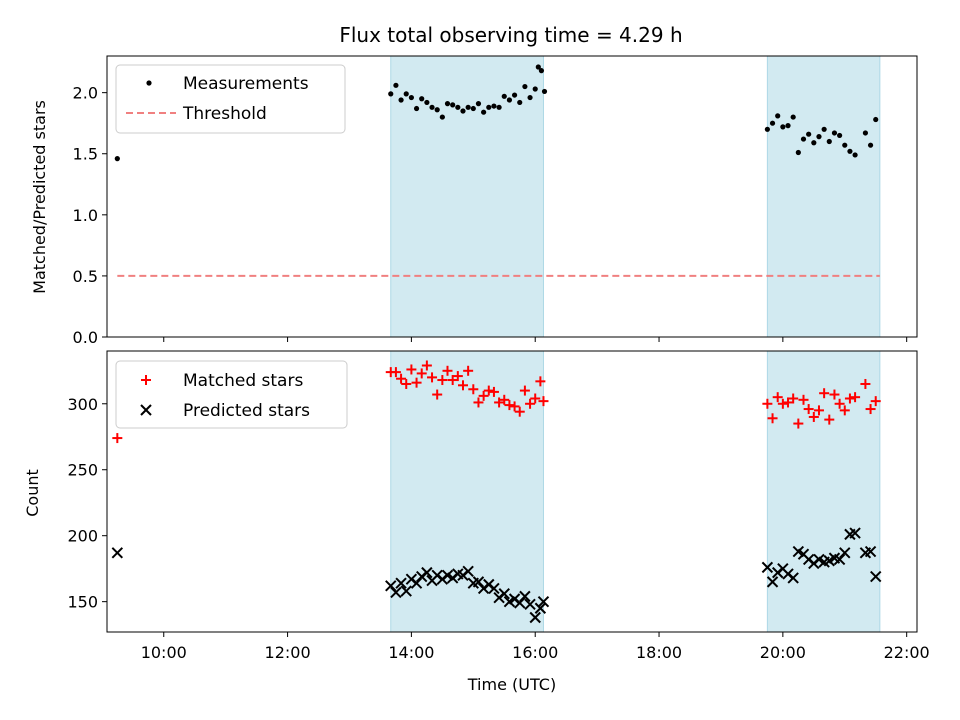 The image size is (960, 720). Describe the element at coordinates (246, 84) in the screenshot. I see `legend-label-measurements: Measurements` at that location.